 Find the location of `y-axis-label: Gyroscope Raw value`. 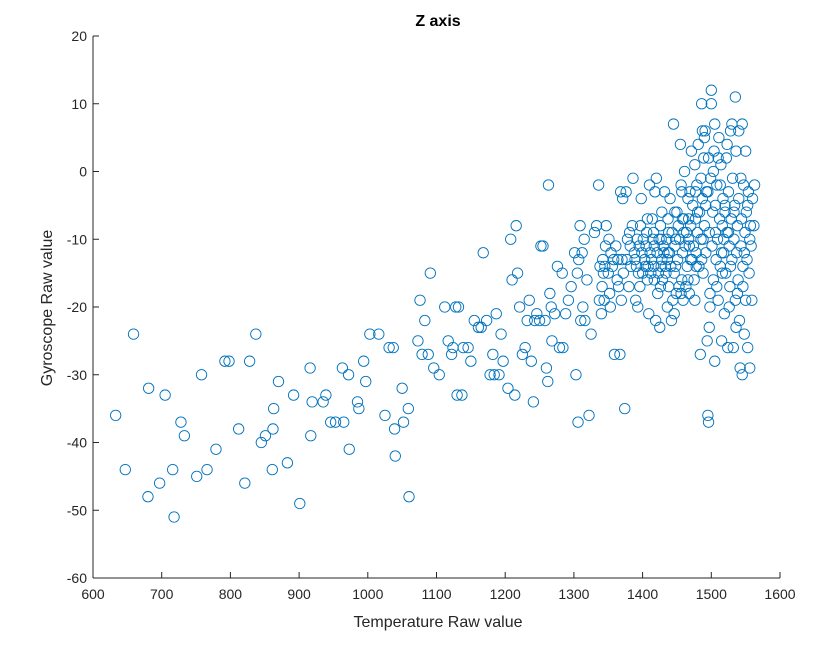

y-axis-label: Gyroscope Raw value is located at coordinates (47, 308).